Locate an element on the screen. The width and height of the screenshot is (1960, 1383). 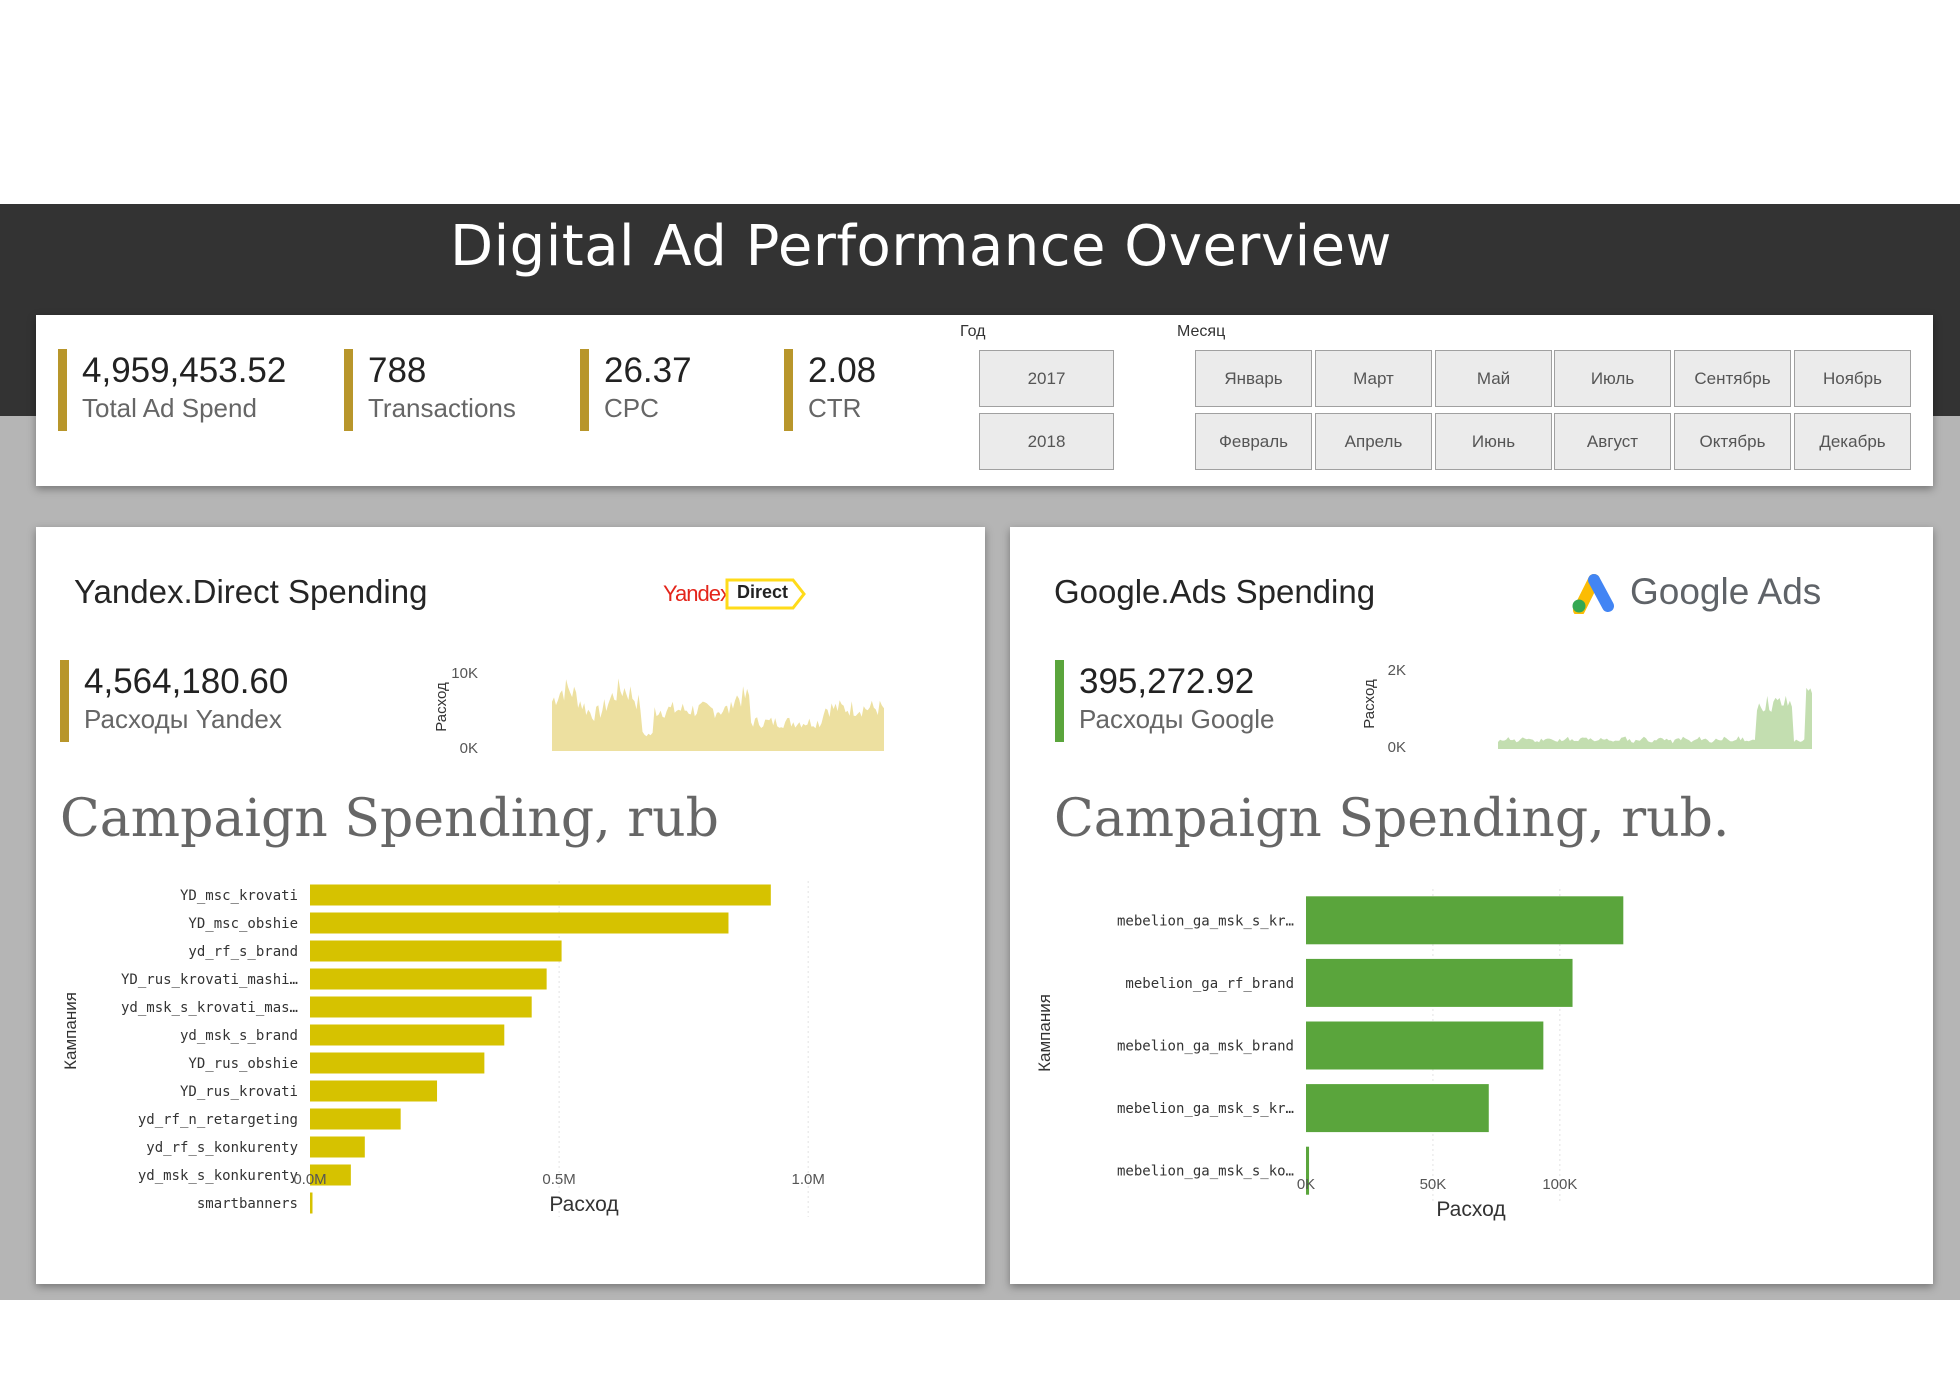
x-tick-label: 0.0M is located at coordinates (309, 1179).